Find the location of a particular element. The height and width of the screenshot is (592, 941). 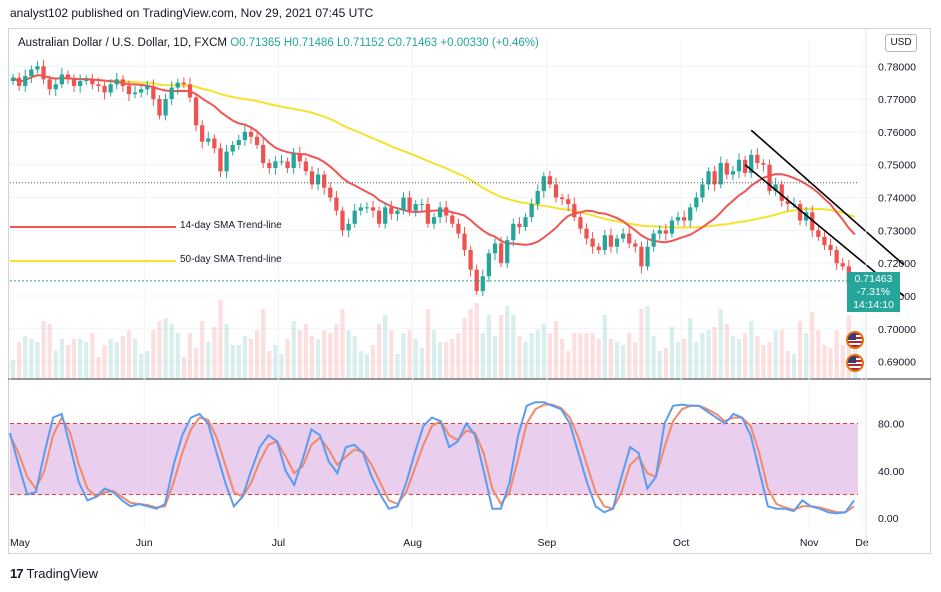

tradingview-logo-icon: 17 is located at coordinates (17, 573).